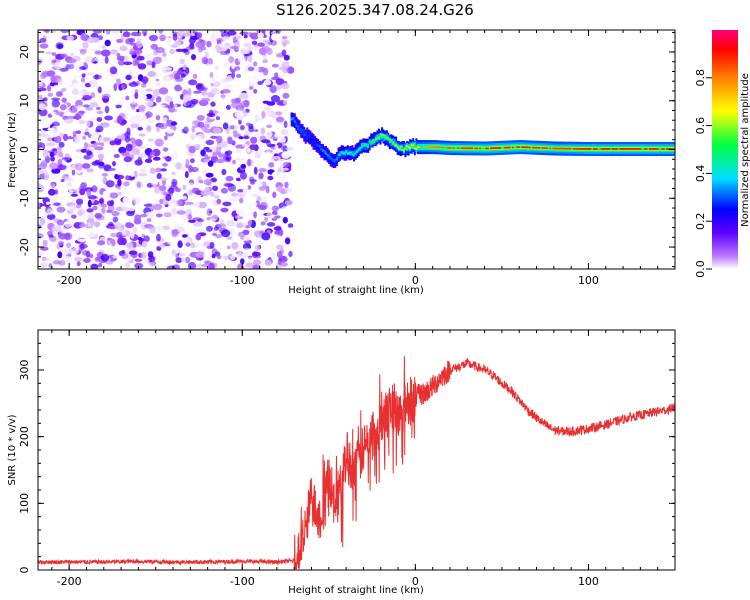 The height and width of the screenshot is (600, 750). What do you see at coordinates (700, 269) in the screenshot?
I see `colorbar-tick-label: 0.0` at bounding box center [700, 269].